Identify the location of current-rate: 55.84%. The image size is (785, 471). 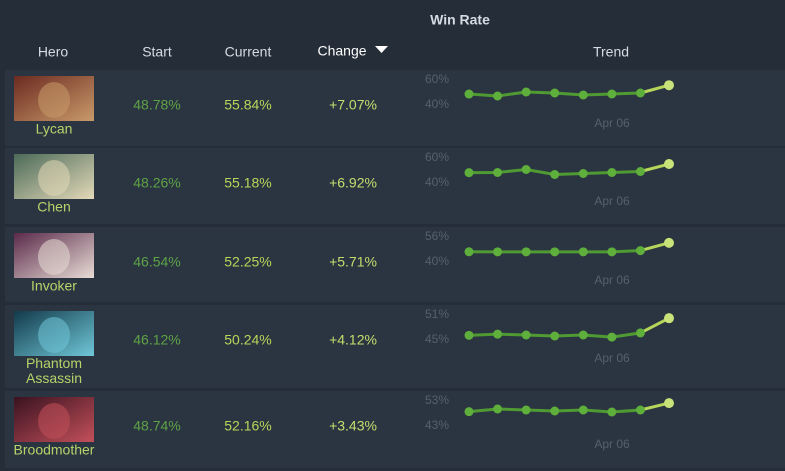
(247, 105).